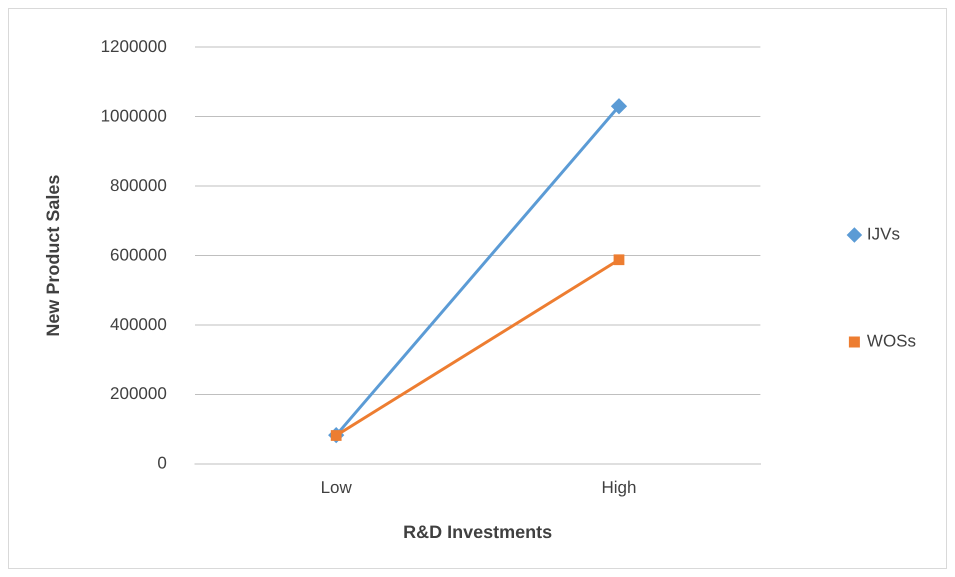  What do you see at coordinates (52, 255) in the screenshot?
I see `y-axis-title: New Product Sales` at bounding box center [52, 255].